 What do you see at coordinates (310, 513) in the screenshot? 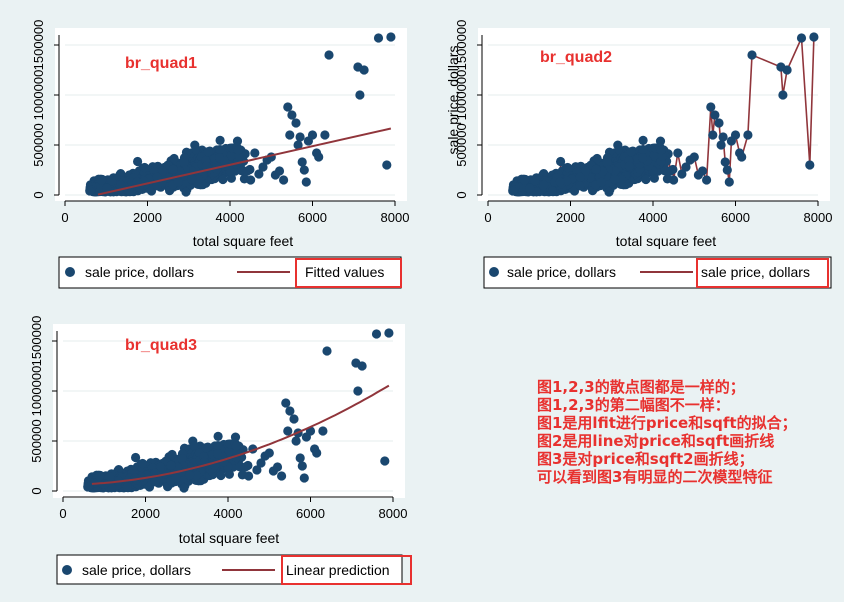
I see `x-tick-label: 6000` at bounding box center [310, 513].